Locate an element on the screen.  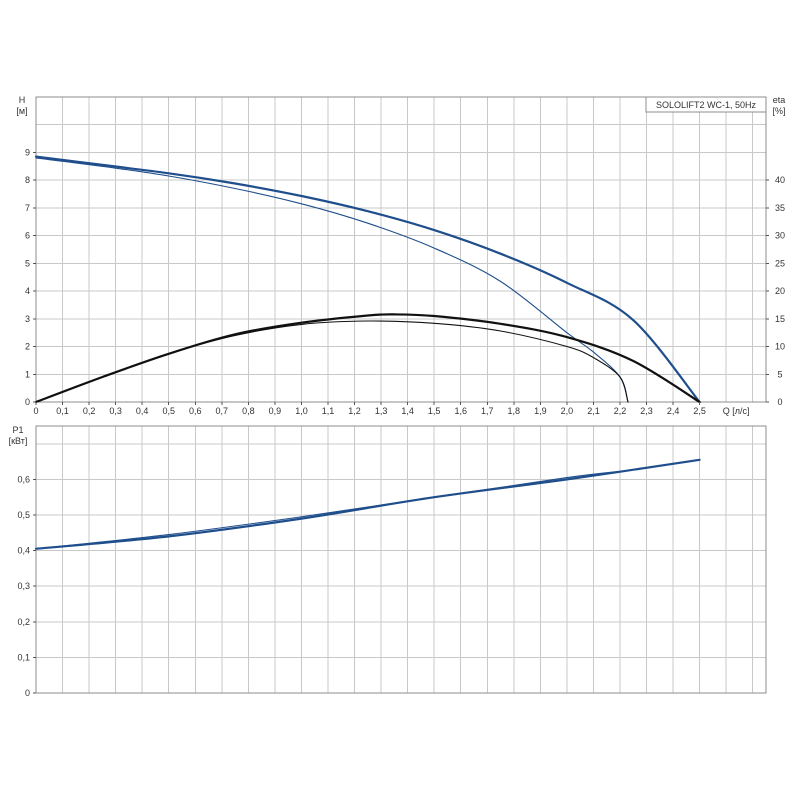
y-left-tick-label: 3 is located at coordinates (27, 319).